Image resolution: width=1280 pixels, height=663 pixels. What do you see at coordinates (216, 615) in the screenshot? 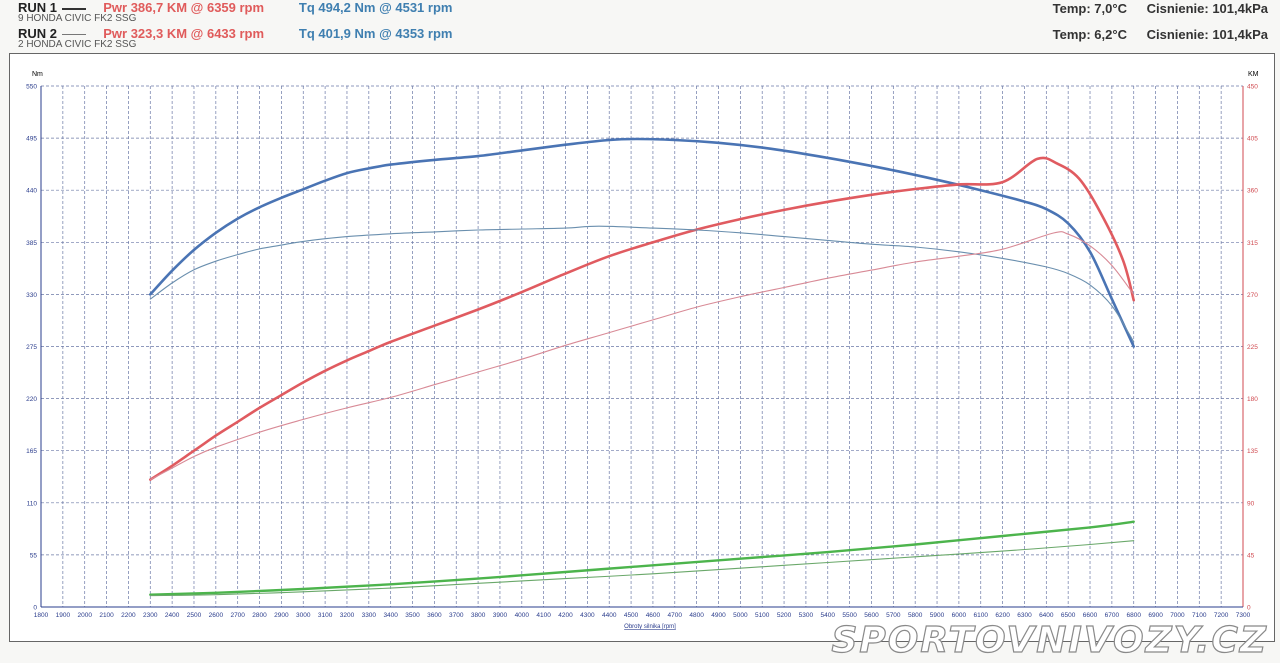
I see `x-tick-label: 2600` at bounding box center [216, 615].